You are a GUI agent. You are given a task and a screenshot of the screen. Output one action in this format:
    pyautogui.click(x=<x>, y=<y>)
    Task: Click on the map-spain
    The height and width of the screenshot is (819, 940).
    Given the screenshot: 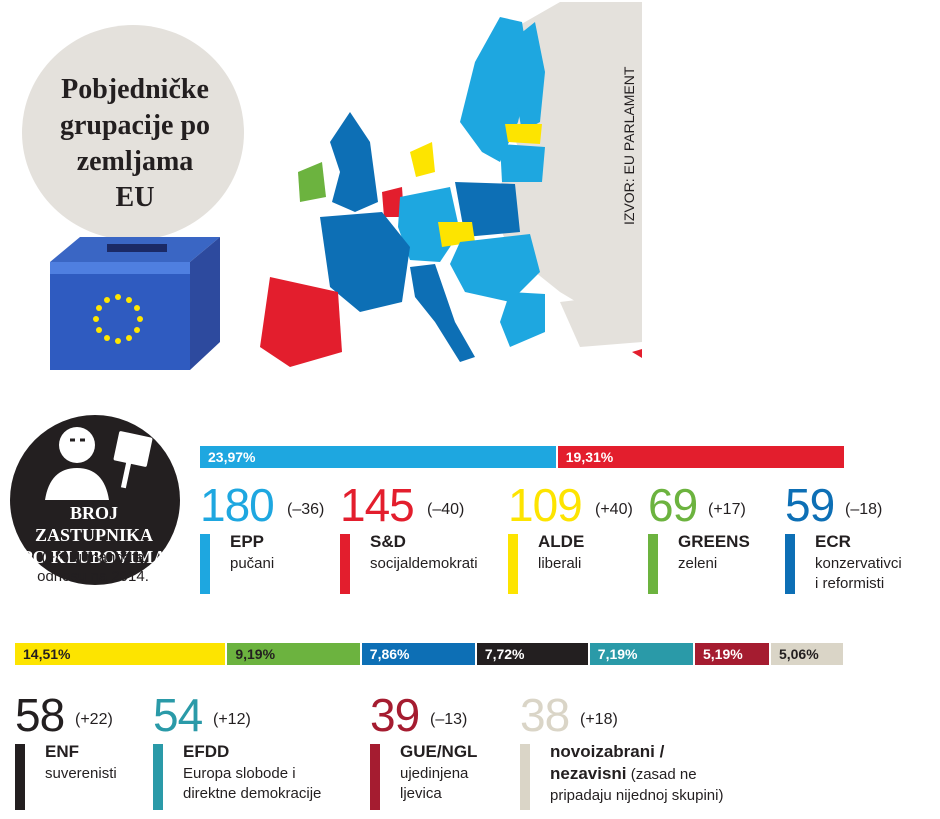 What is the action you would take?
    pyautogui.click(x=301, y=322)
    